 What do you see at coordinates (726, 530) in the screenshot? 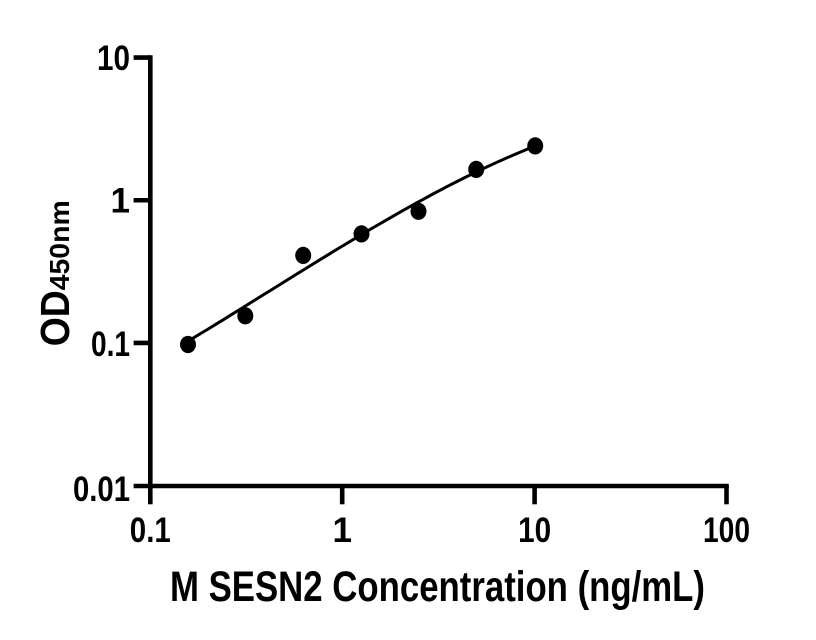
I see `svg-text: 100` at bounding box center [726, 530].